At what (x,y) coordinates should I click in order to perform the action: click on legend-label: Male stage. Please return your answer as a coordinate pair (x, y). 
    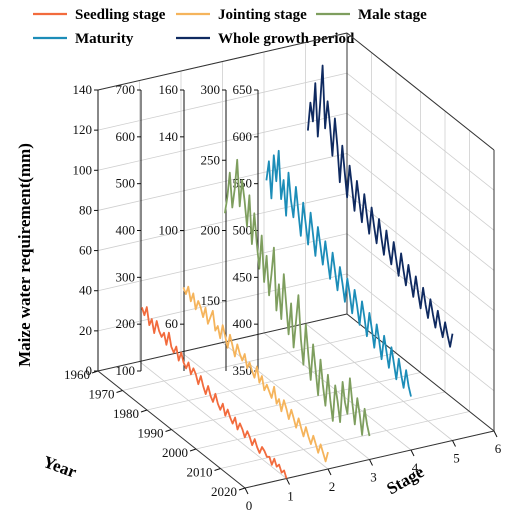
    Looking at the image, I should click on (392, 15).